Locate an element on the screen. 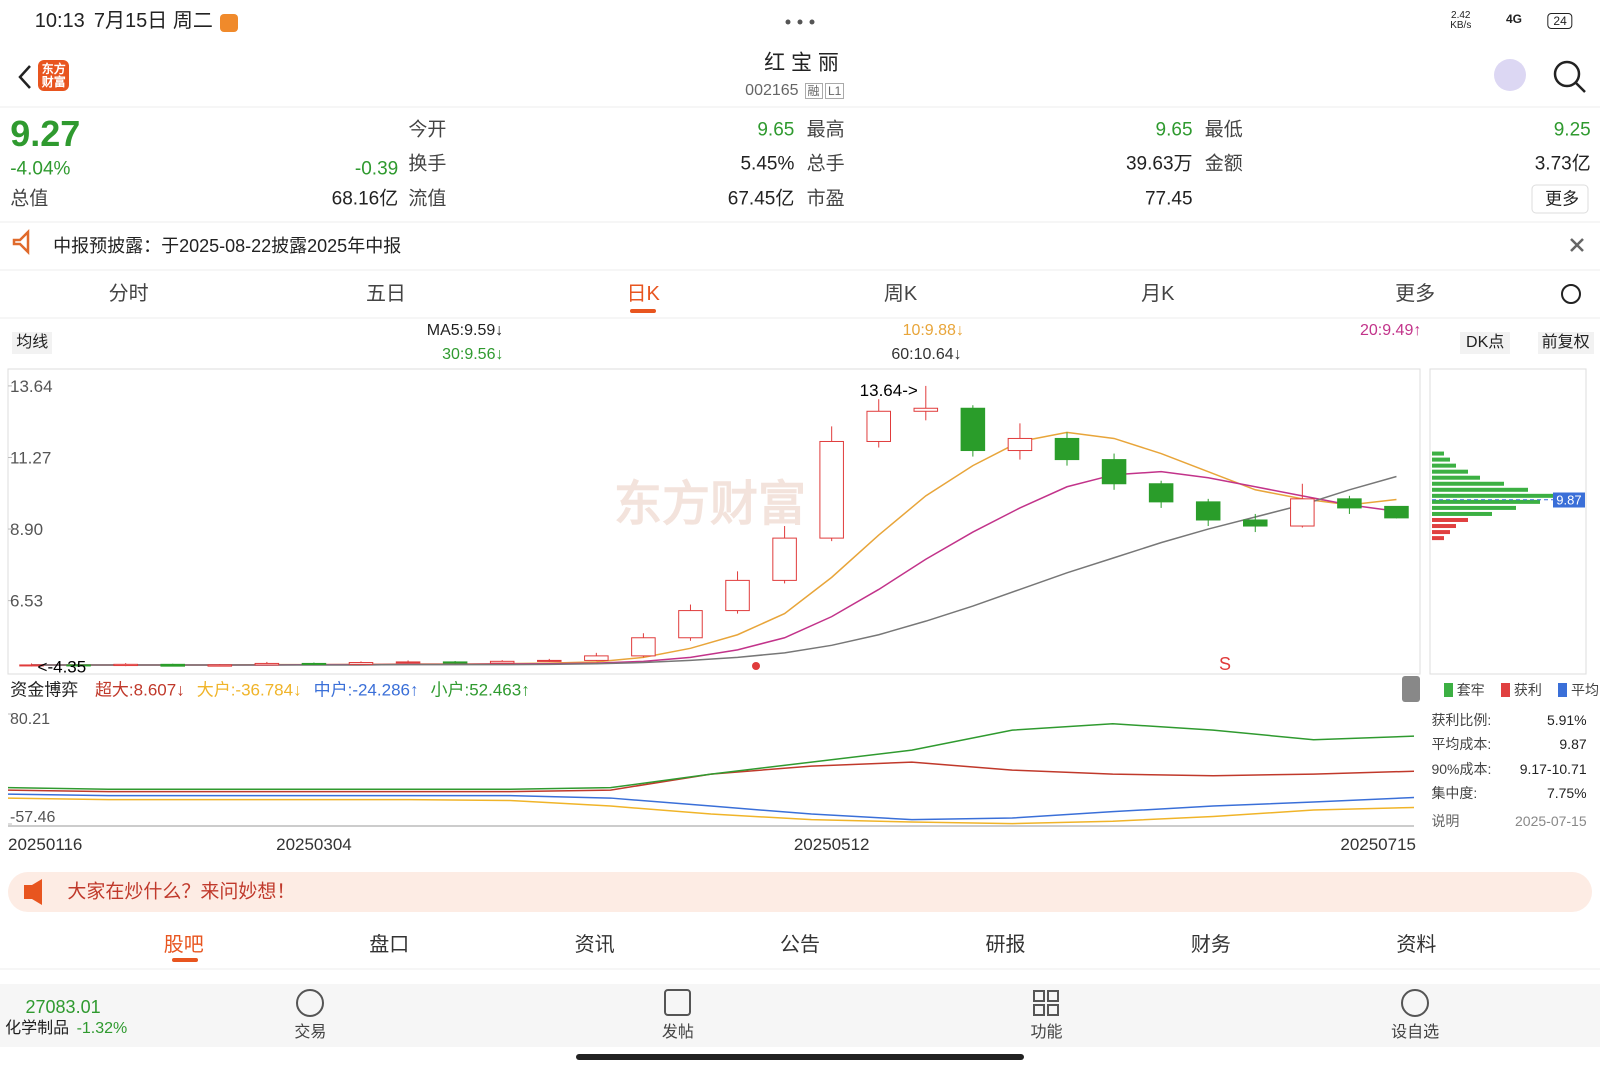  logo-box is located at coordinates (53, 75).